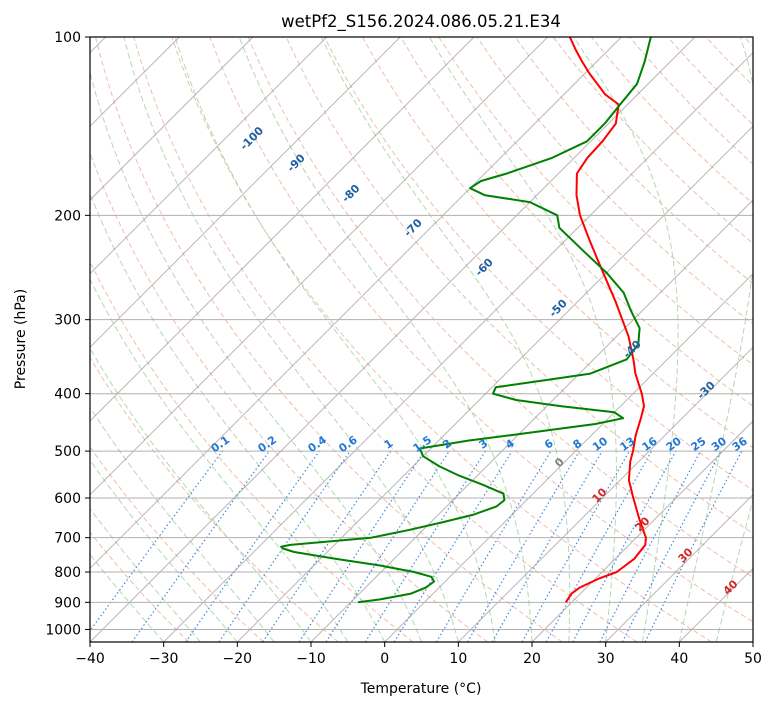 The height and width of the screenshot is (708, 775). Describe the element at coordinates (67, 499) in the screenshot. I see `y-tick-label: 600` at that location.